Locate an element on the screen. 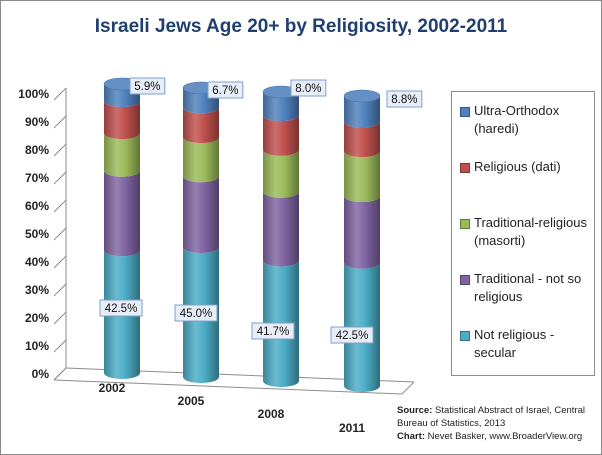  data-label-bottom-2011: 42.5% is located at coordinates (352, 336).